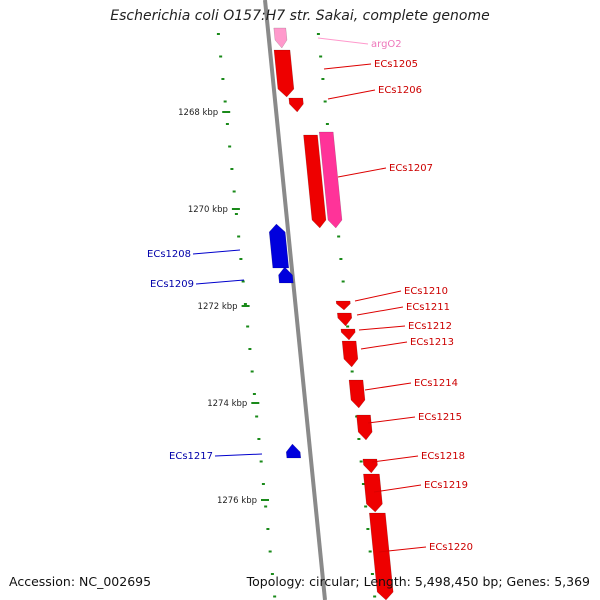 This screenshot has width=600, height=600. I want to click on gene-arrow-ecs1217, so click(293, 451).